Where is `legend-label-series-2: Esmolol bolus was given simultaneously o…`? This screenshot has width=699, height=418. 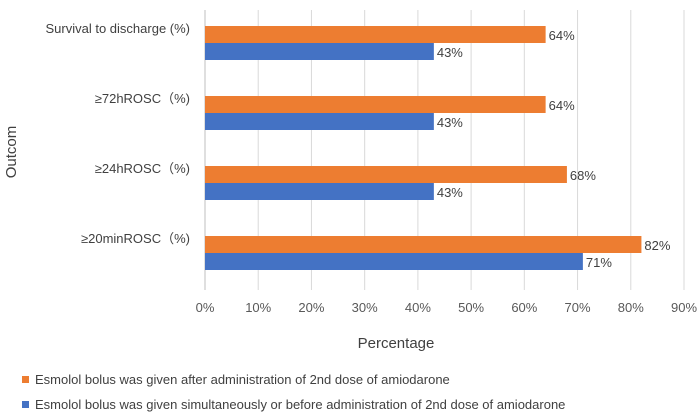
legend-label-series-2: Esmolol bolus was given simultaneously o… is located at coordinates (300, 404).